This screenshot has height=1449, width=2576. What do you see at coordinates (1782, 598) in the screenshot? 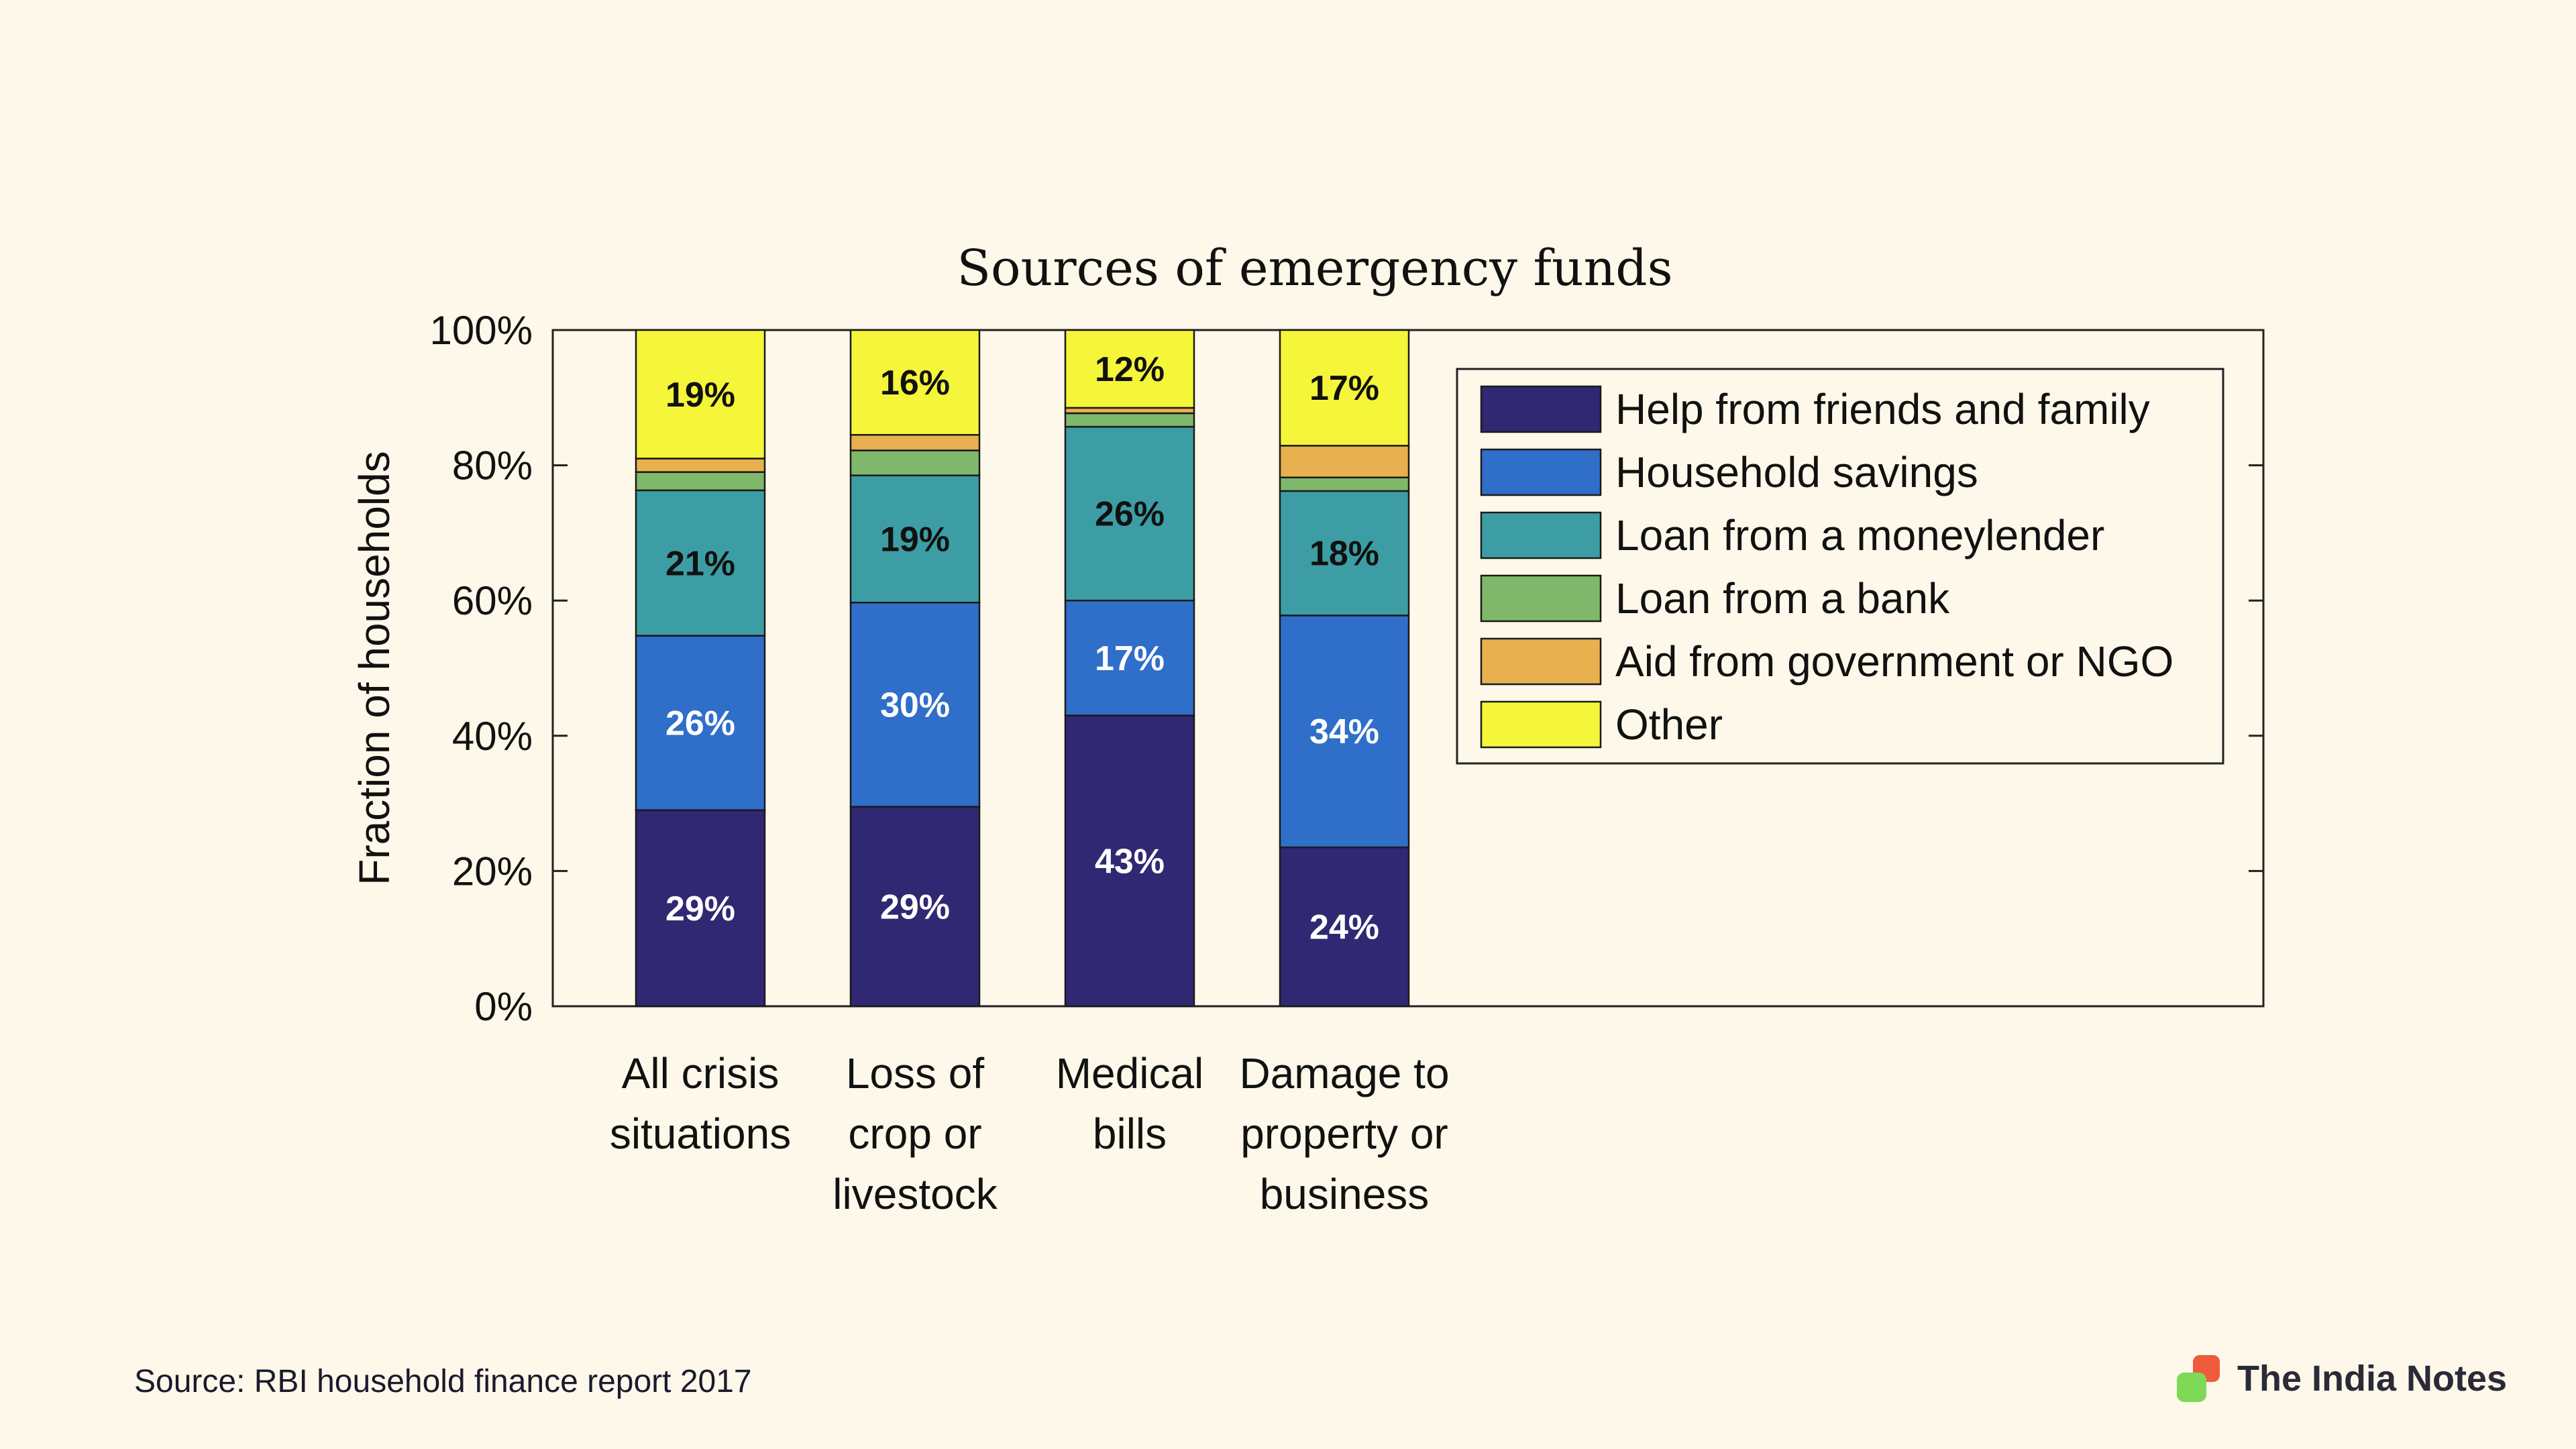
I see `legend-entry-label: Loan from a bank` at bounding box center [1782, 598].